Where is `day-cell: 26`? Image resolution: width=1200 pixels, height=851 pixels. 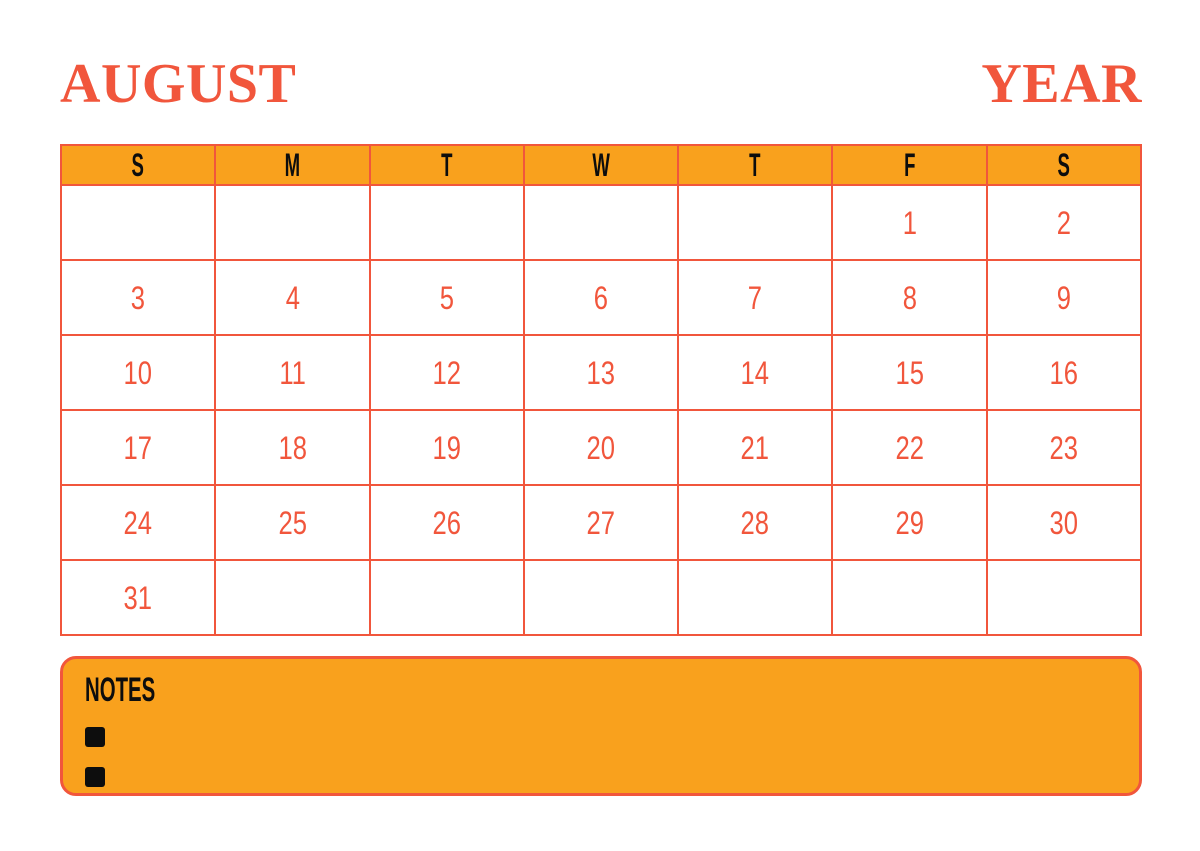 day-cell: 26 is located at coordinates (446, 522).